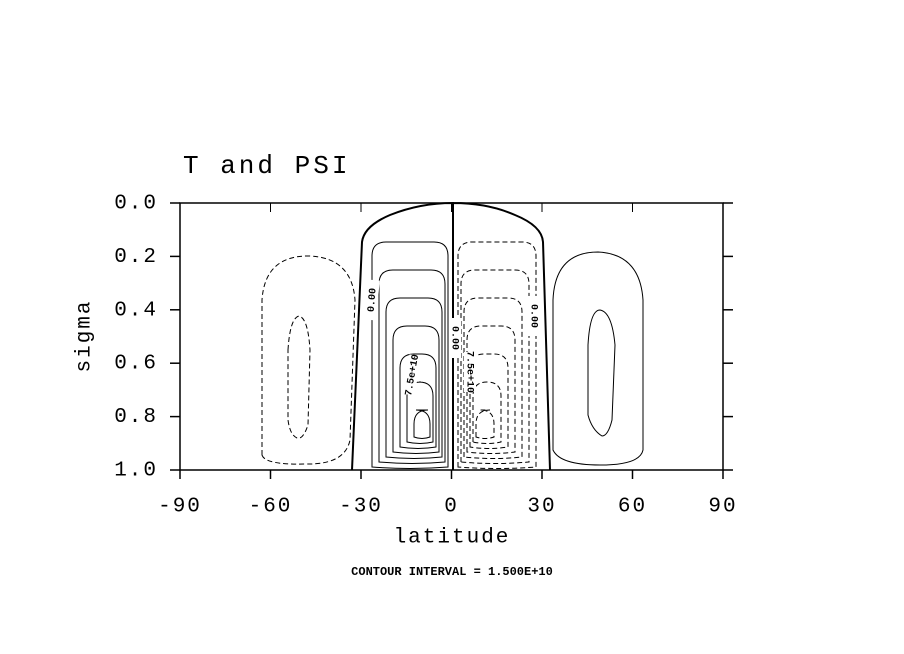 The width and height of the screenshot is (904, 654). I want to click on y-tick-label: 0.4, so click(136, 310).